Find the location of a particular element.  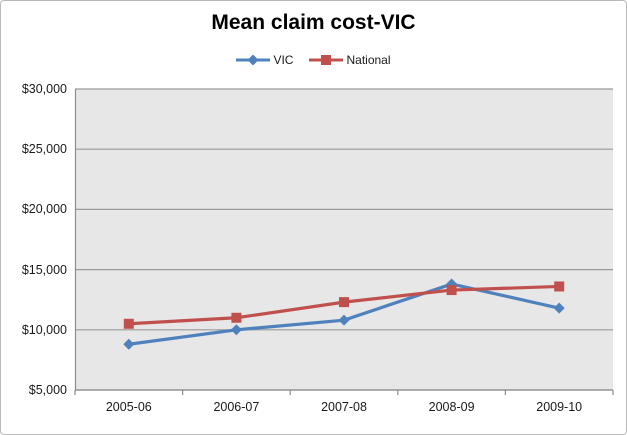

y-axis-tick-label: $30,000 is located at coordinates (44, 89).